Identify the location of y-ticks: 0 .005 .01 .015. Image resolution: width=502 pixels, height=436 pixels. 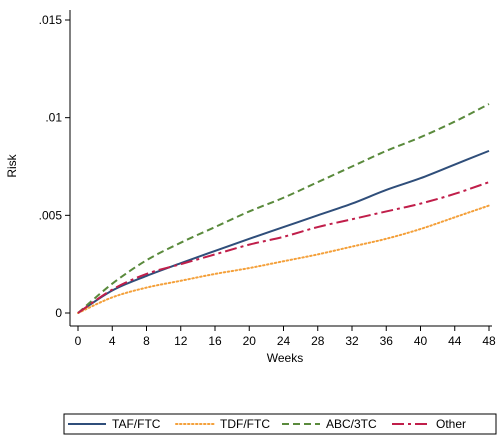
(54, 166).